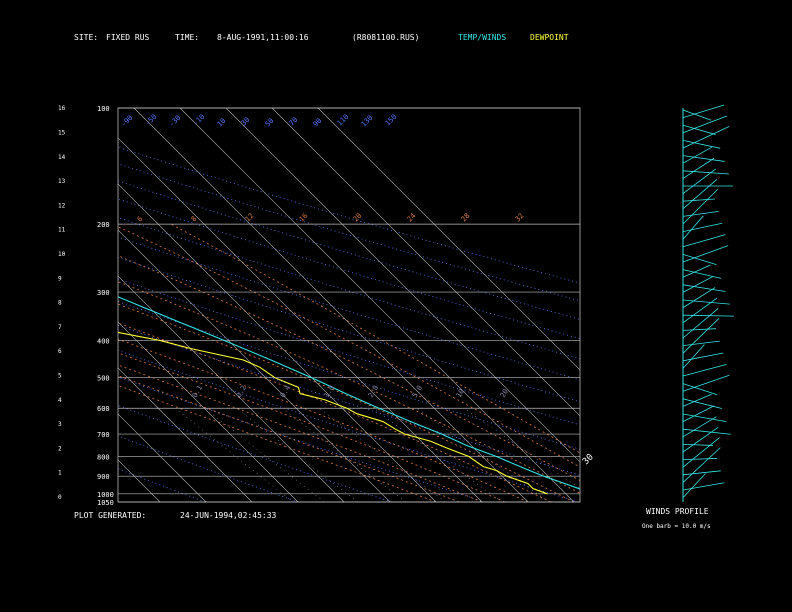 The width and height of the screenshot is (792, 612). What do you see at coordinates (412, 218) in the screenshot?
I see `moist-adiabat-label: 24` at bounding box center [412, 218].